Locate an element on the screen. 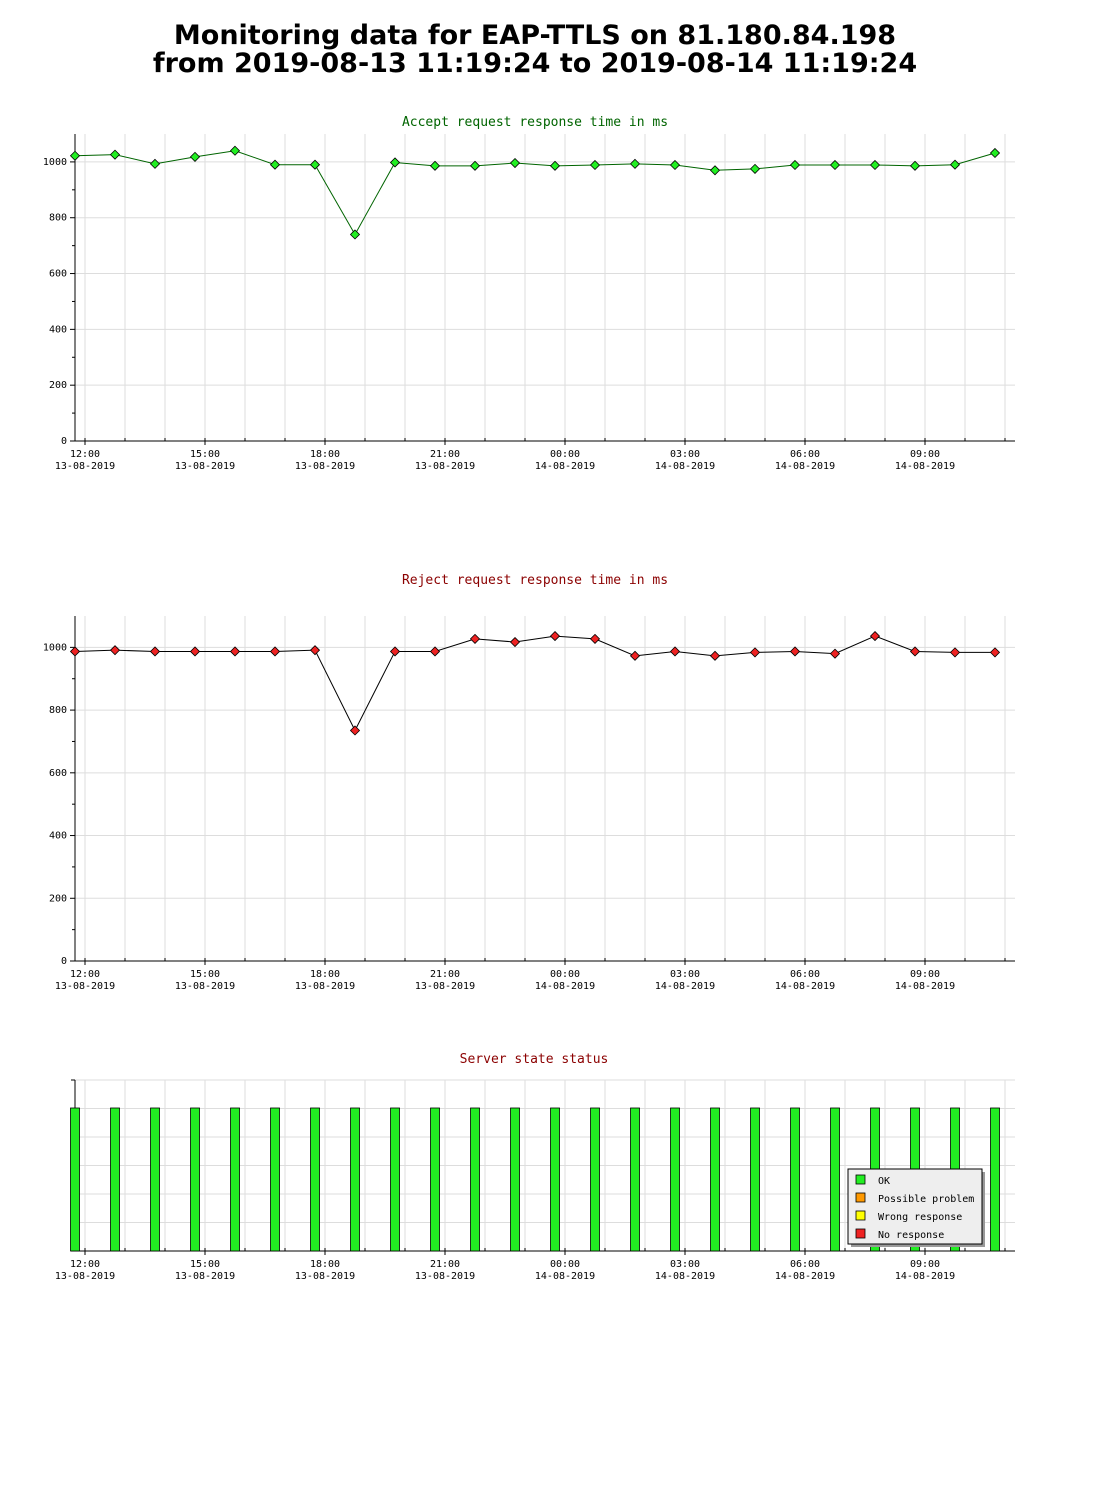 The height and width of the screenshot is (1500, 1100). y-tick-label: 200 is located at coordinates (58, 385).